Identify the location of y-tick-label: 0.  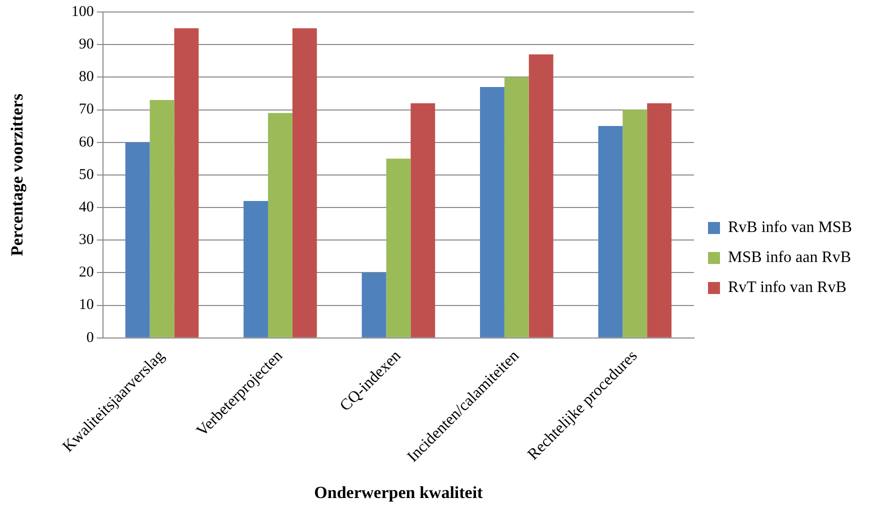
(90, 338).